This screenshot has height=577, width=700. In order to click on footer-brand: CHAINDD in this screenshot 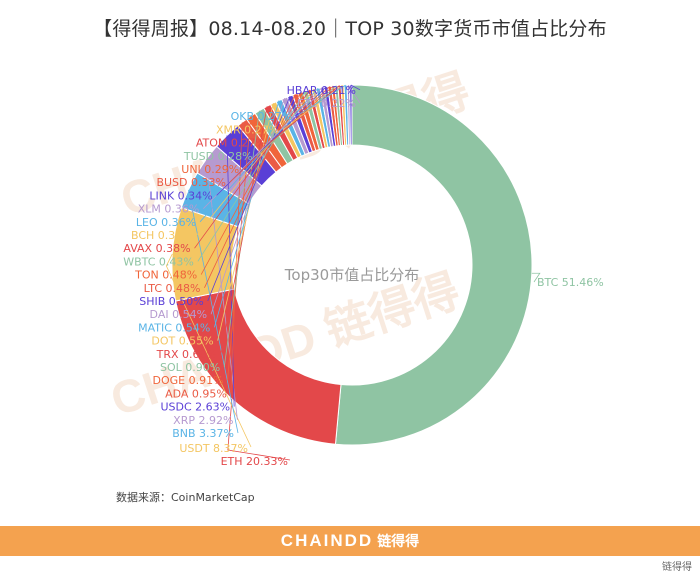, I will do `click(327, 540)`.